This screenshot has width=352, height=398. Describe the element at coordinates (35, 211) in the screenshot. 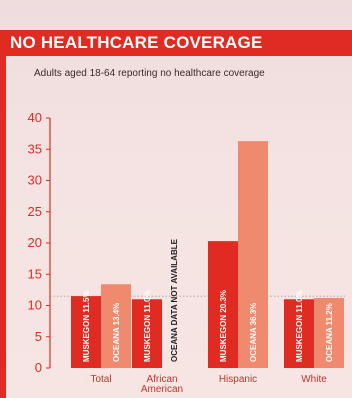

I see `y-tick-label: 25` at that location.